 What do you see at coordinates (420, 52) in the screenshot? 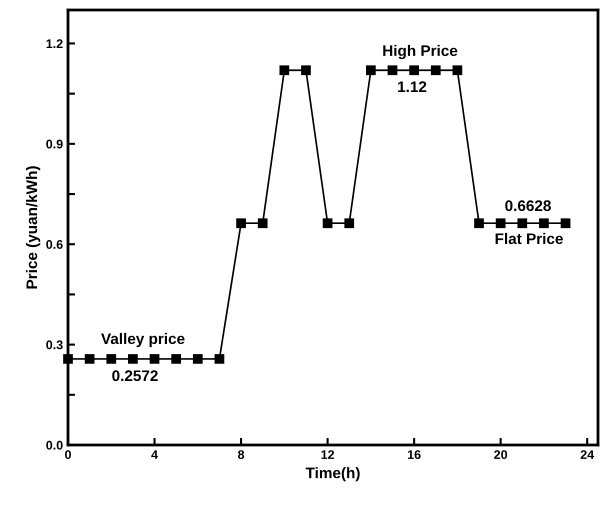
I see `annotation: High Price` at bounding box center [420, 52].